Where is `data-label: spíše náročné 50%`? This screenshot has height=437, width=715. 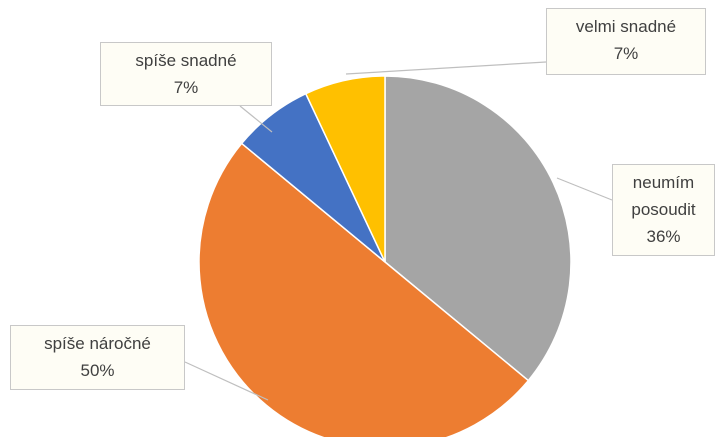
data-label: spíše náročné 50% is located at coordinates (97, 357).